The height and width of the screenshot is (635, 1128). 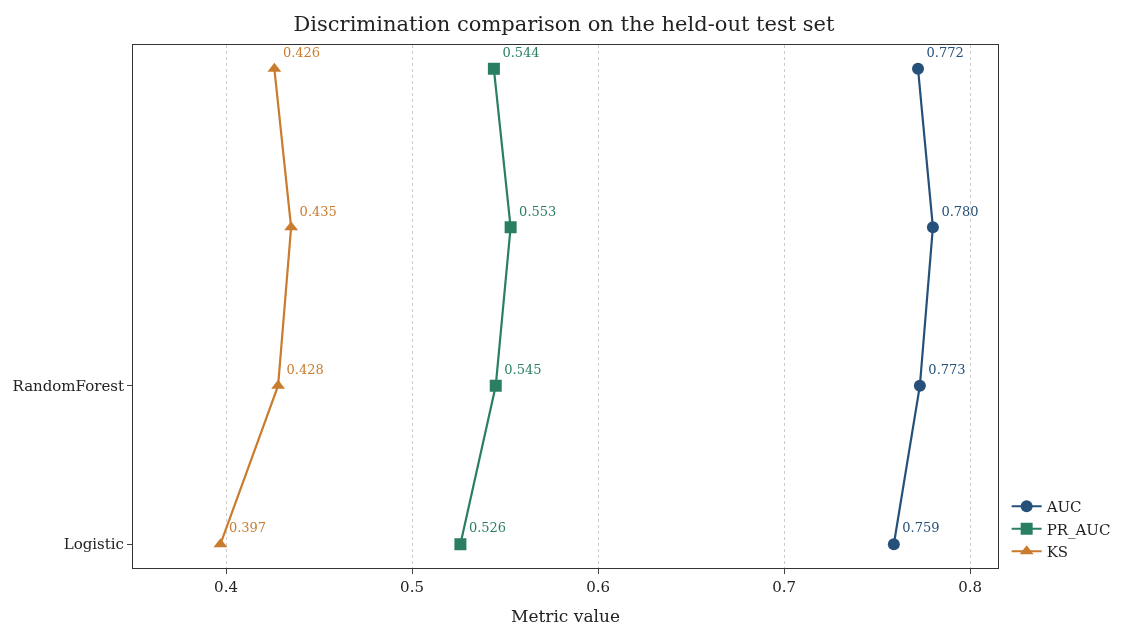 What do you see at coordinates (247, 528) in the screenshot?
I see `data-label: 0.397` at bounding box center [247, 528].